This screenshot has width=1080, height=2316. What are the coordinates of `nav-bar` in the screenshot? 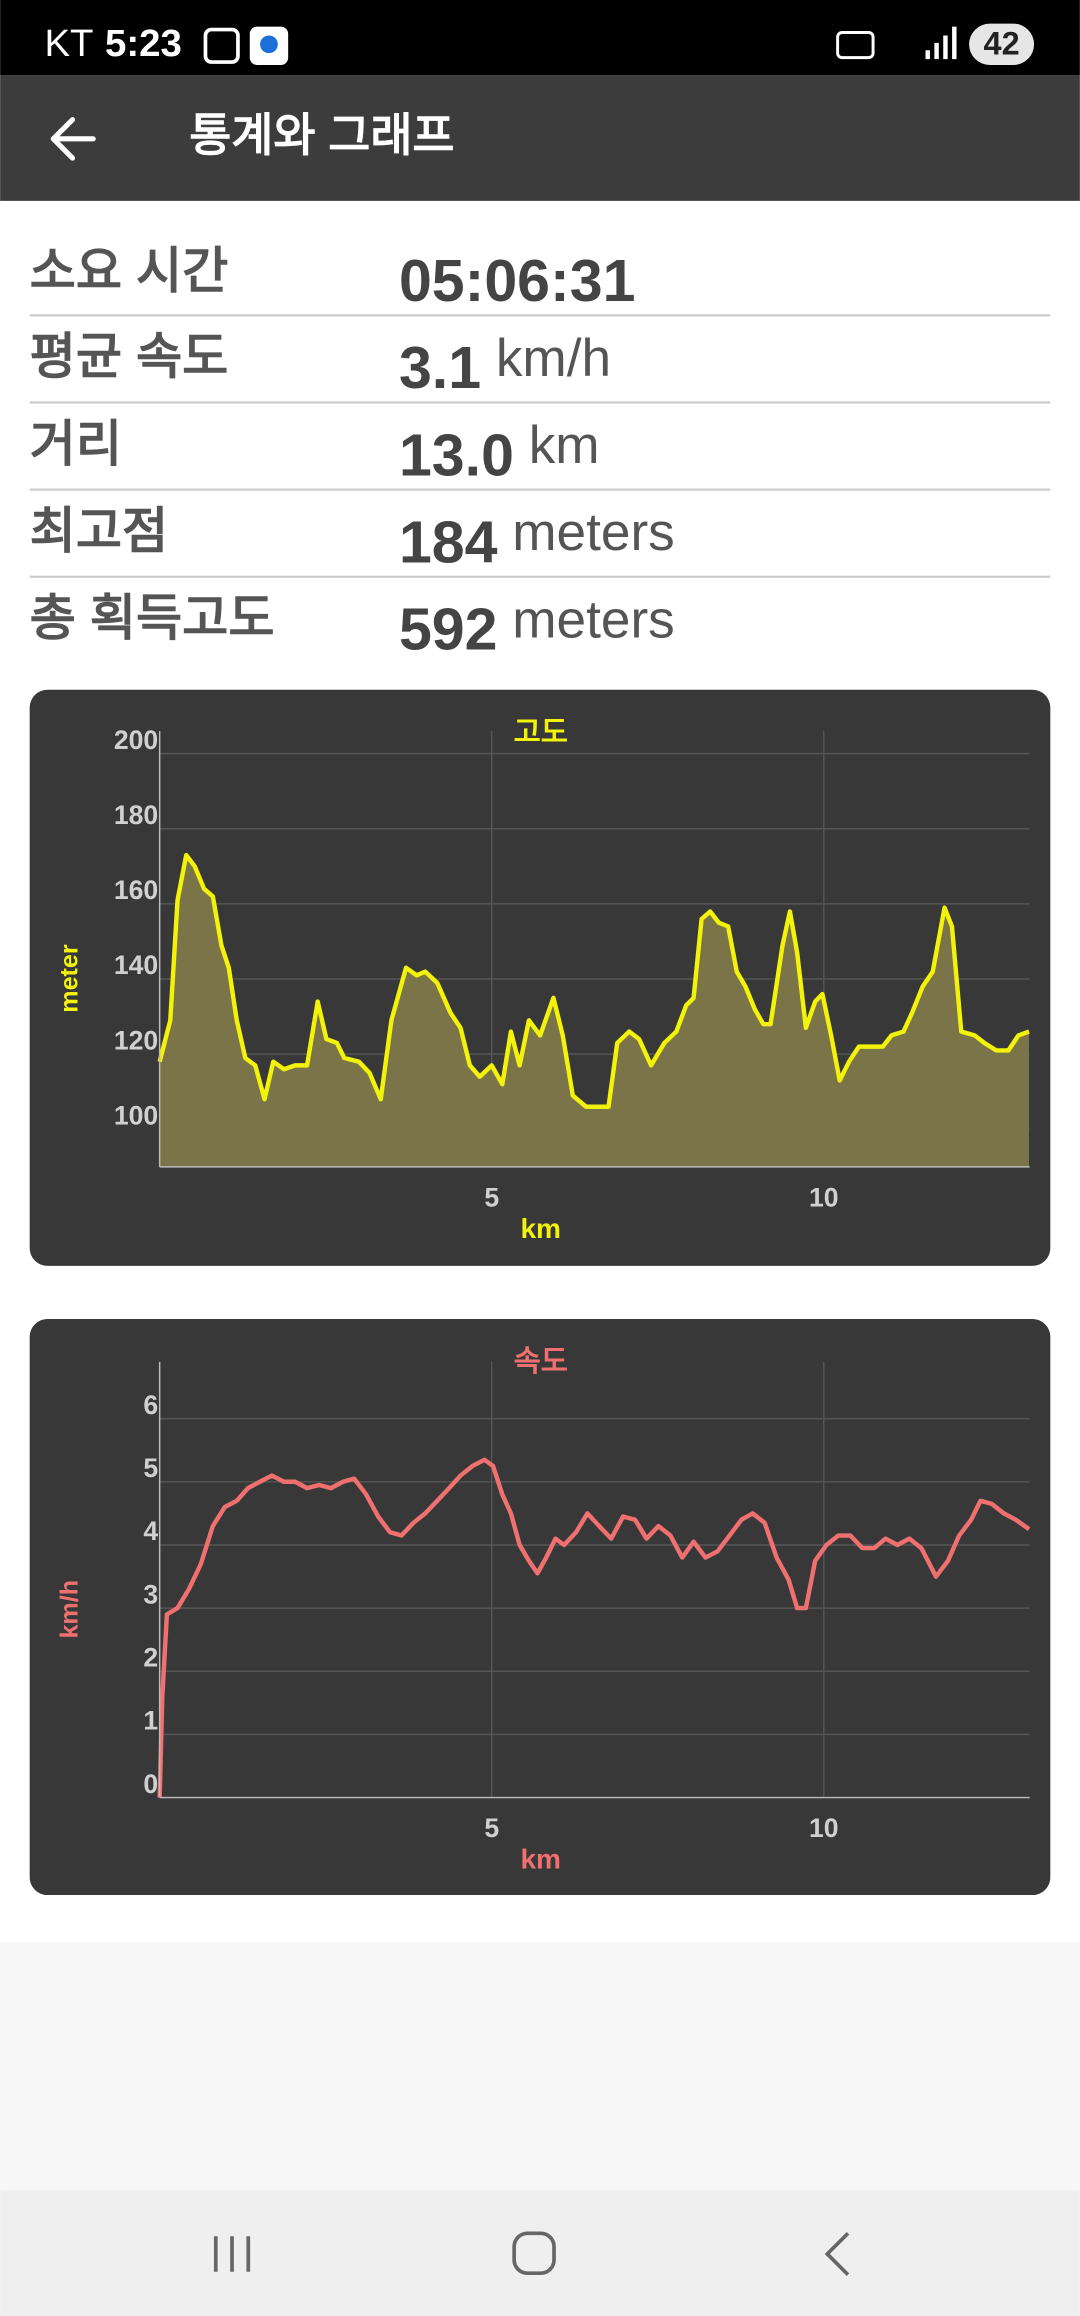 It's located at (540, 2253).